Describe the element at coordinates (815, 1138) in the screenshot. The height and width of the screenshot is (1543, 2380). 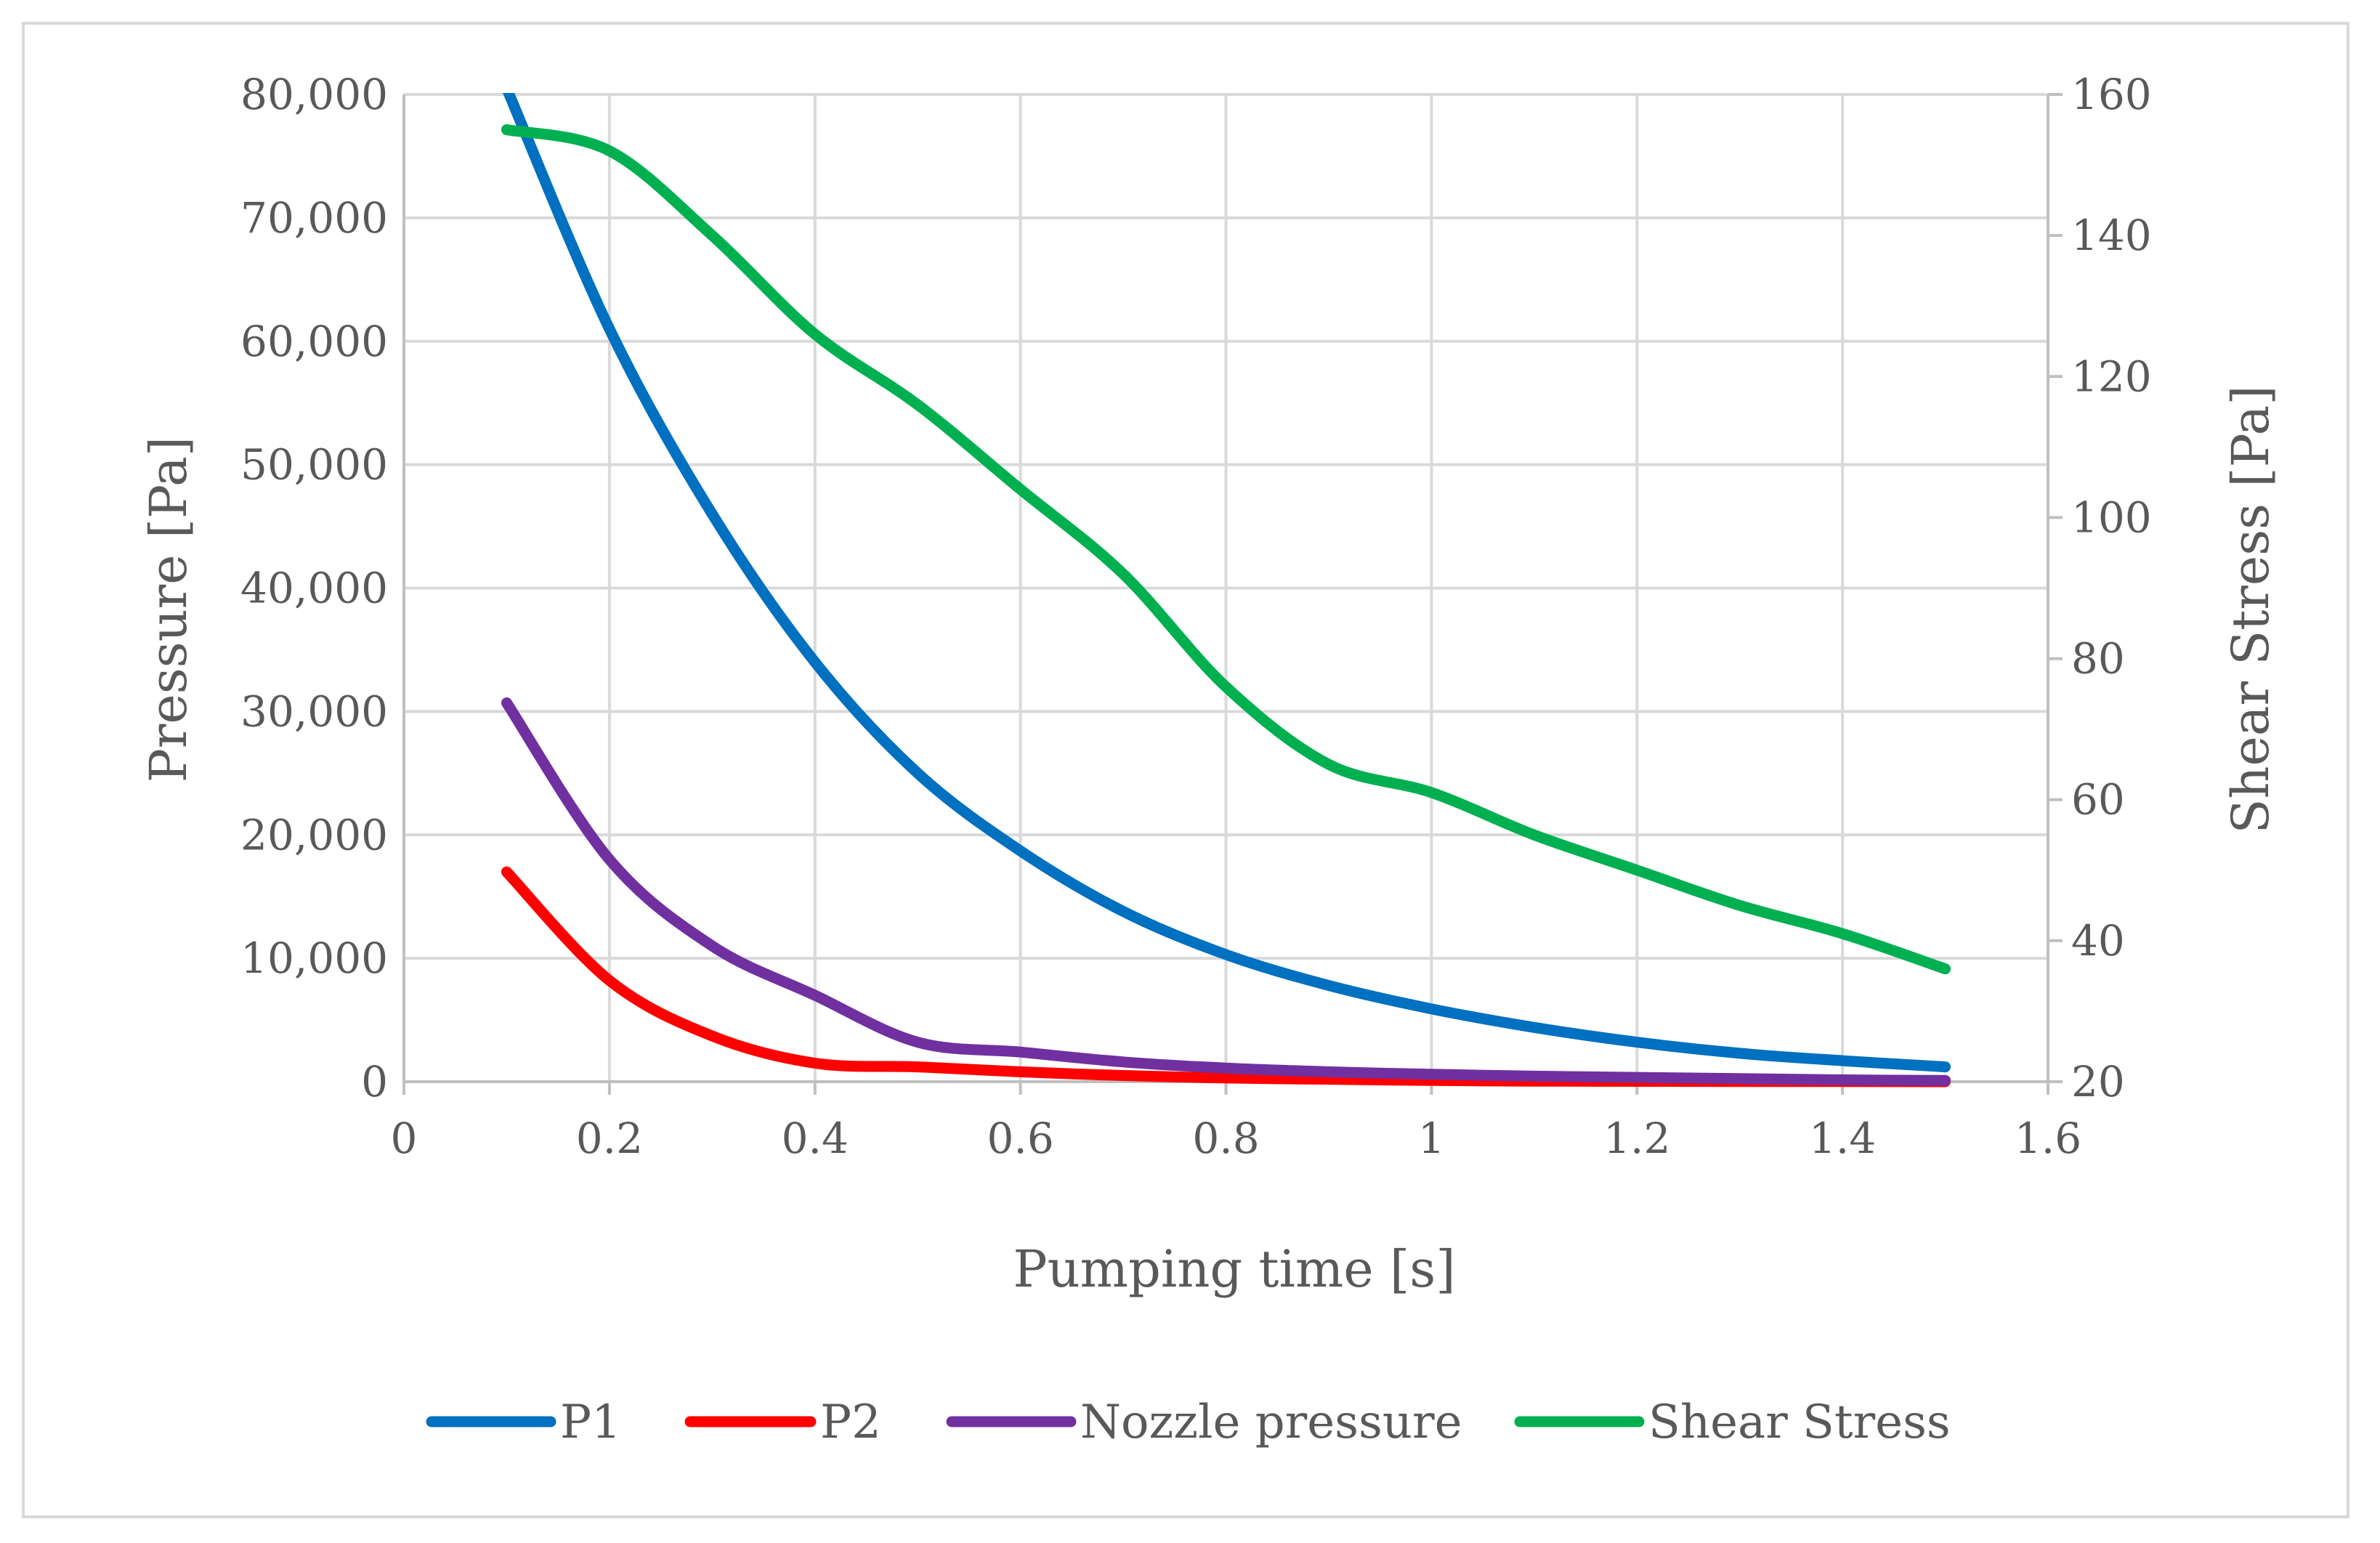
I see `x-tick-label: 0.4` at that location.